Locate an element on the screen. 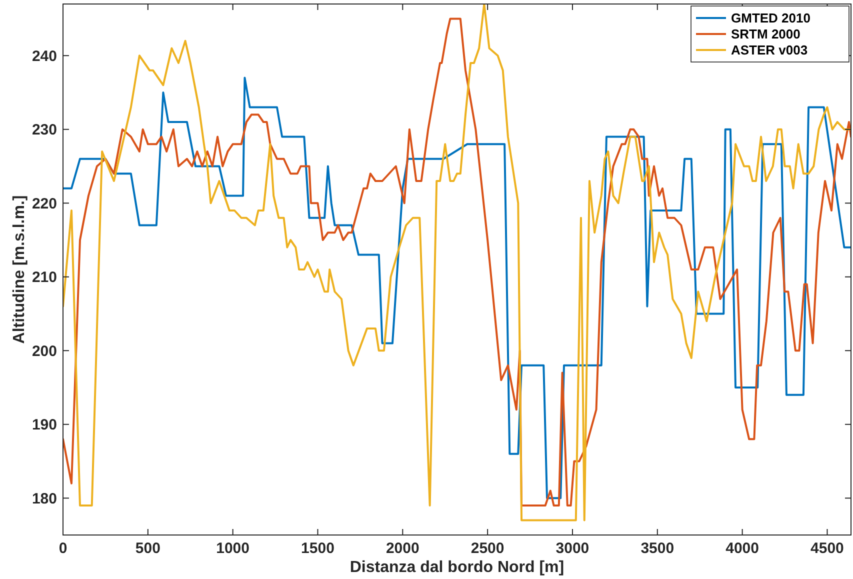  y-tick-label: 190 is located at coordinates (44, 425).